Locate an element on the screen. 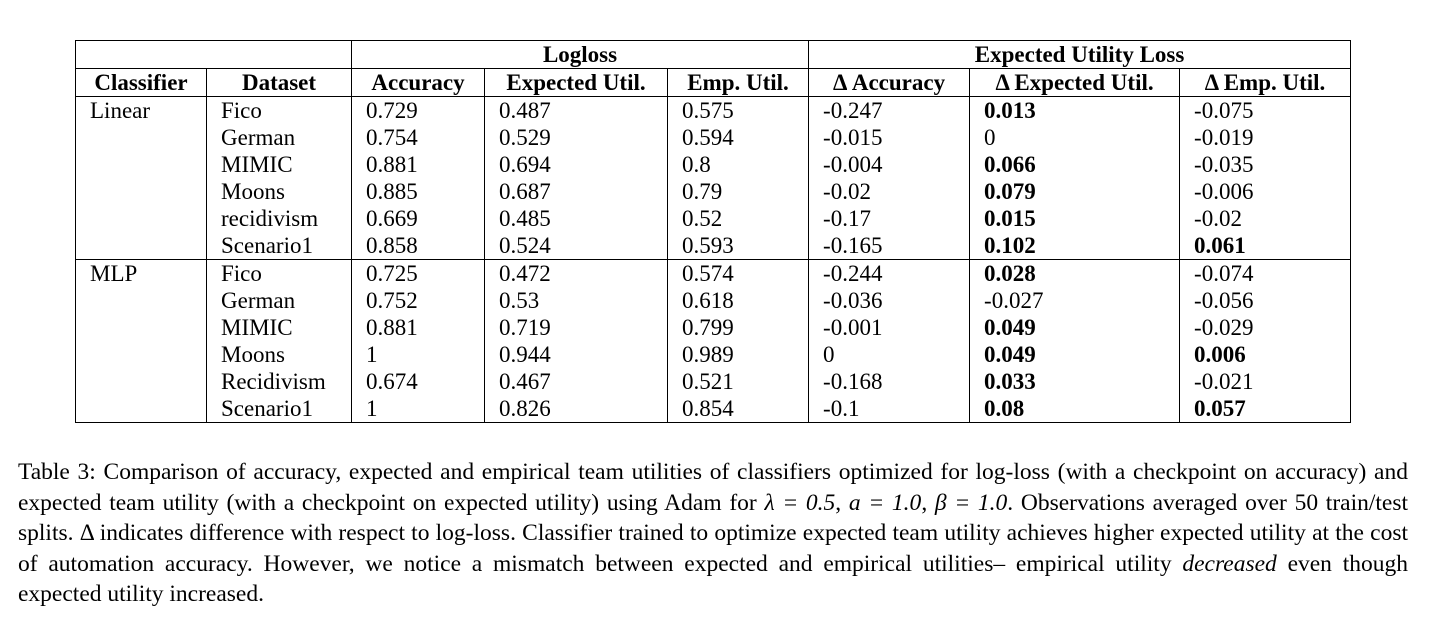 The width and height of the screenshot is (1440, 620). value-cell: -0.021 is located at coordinates (1265, 381).